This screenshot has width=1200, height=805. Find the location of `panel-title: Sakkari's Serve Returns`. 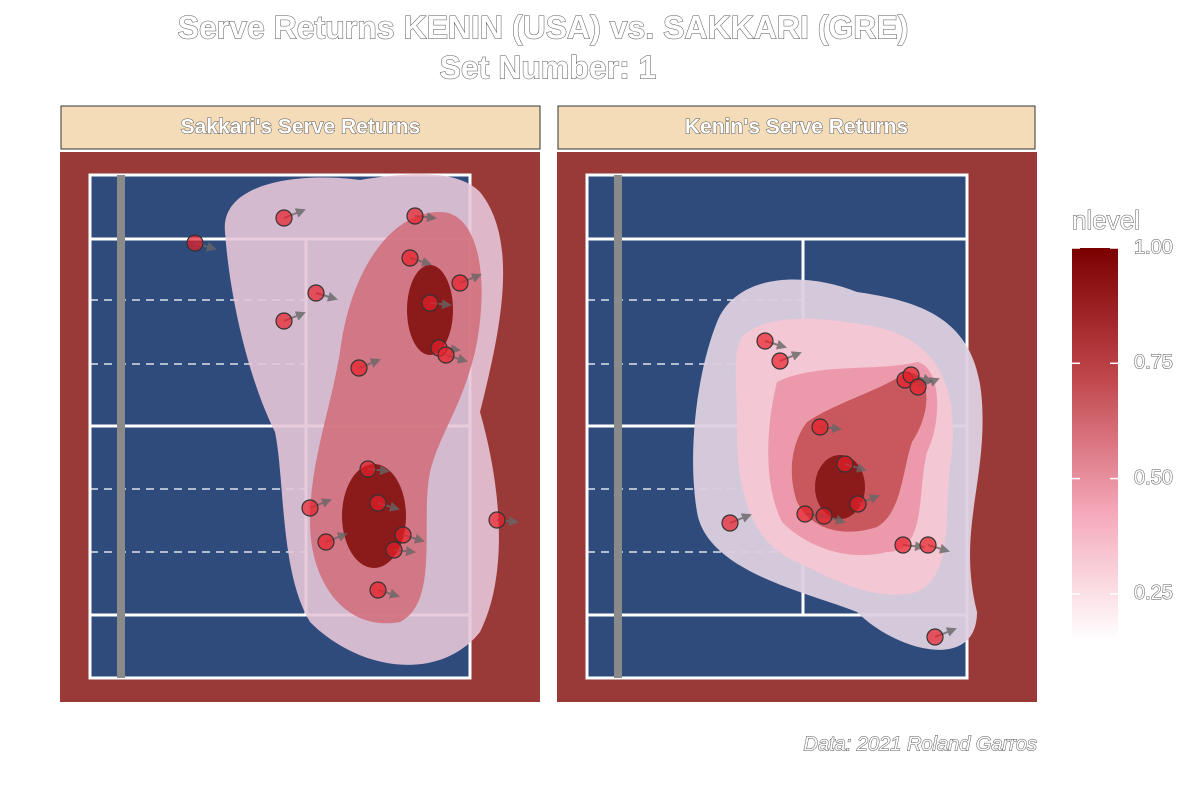

panel-title: Sakkari's Serve Returns is located at coordinates (301, 127).